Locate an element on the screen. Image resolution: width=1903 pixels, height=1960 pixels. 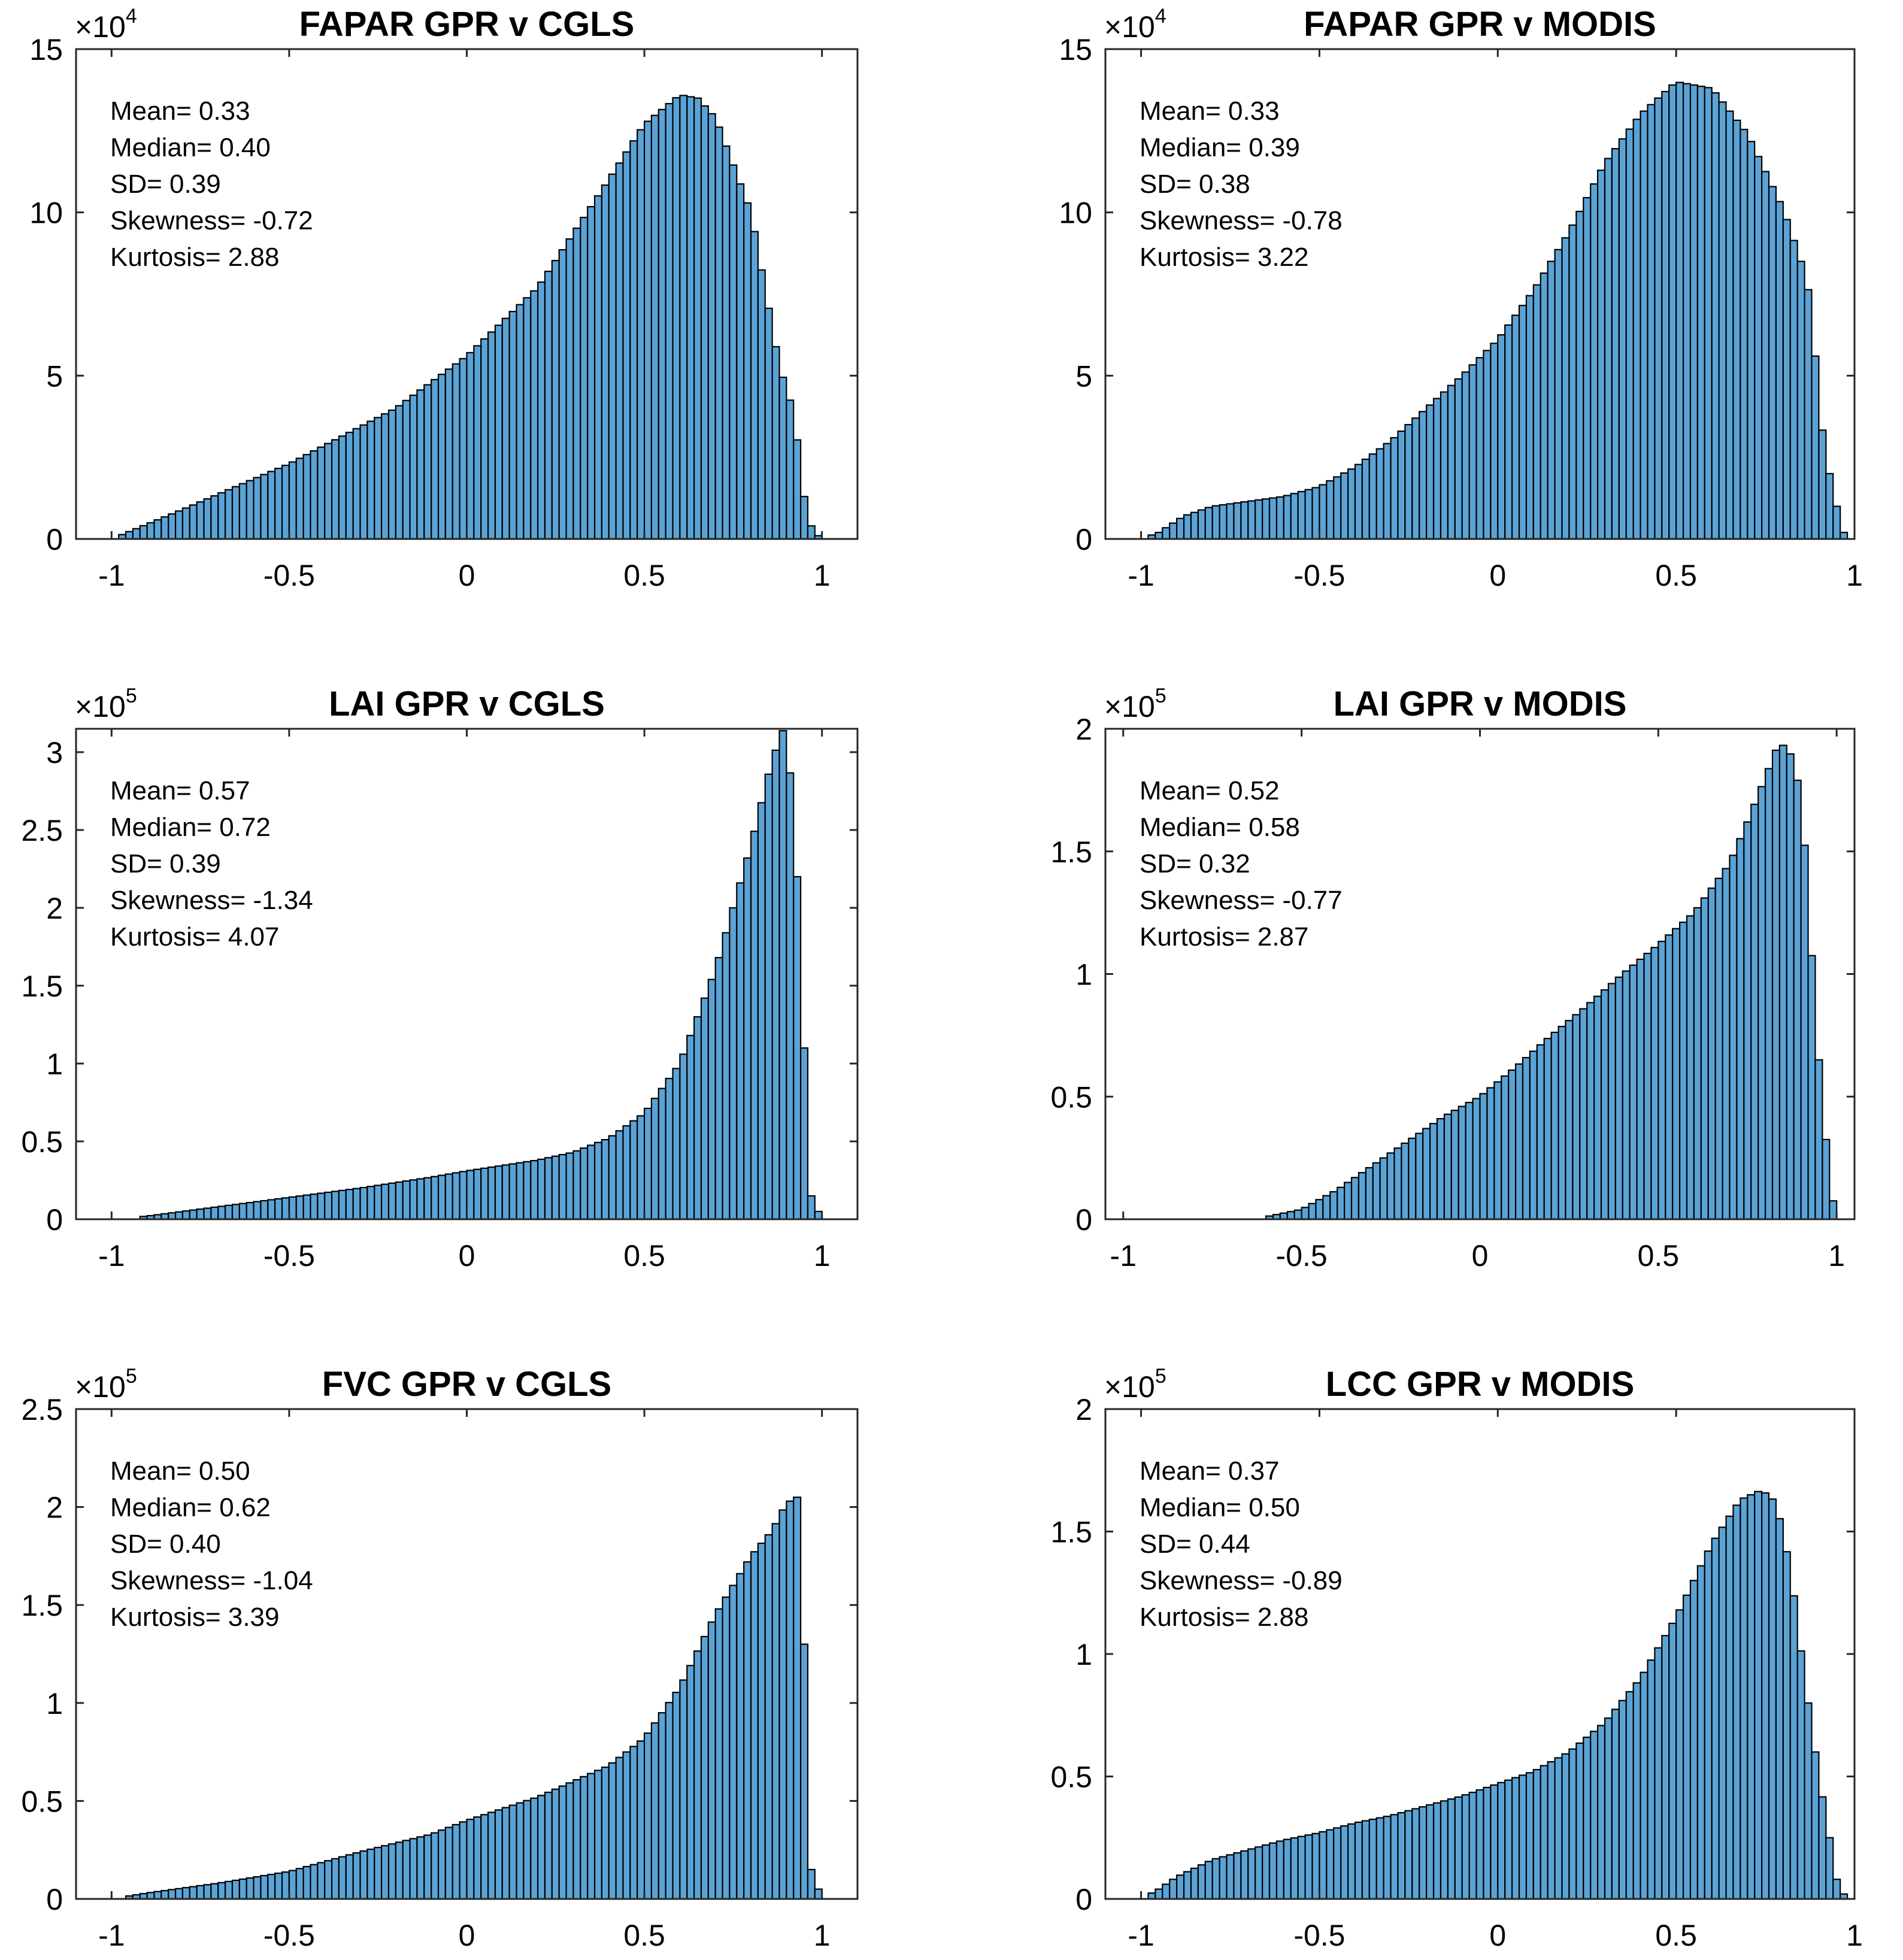
y-tick-label: 2.5 is located at coordinates (42, 1409).